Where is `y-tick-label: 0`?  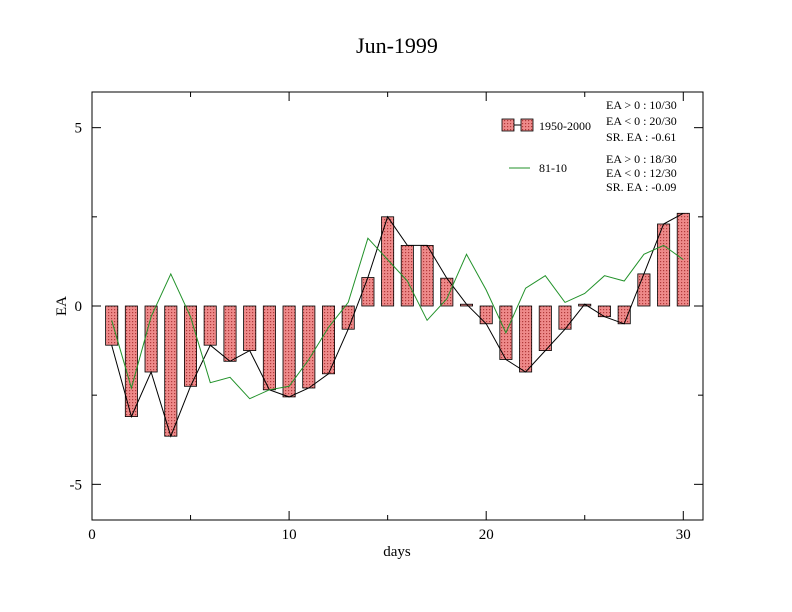 y-tick-label: 0 is located at coordinates (79, 307).